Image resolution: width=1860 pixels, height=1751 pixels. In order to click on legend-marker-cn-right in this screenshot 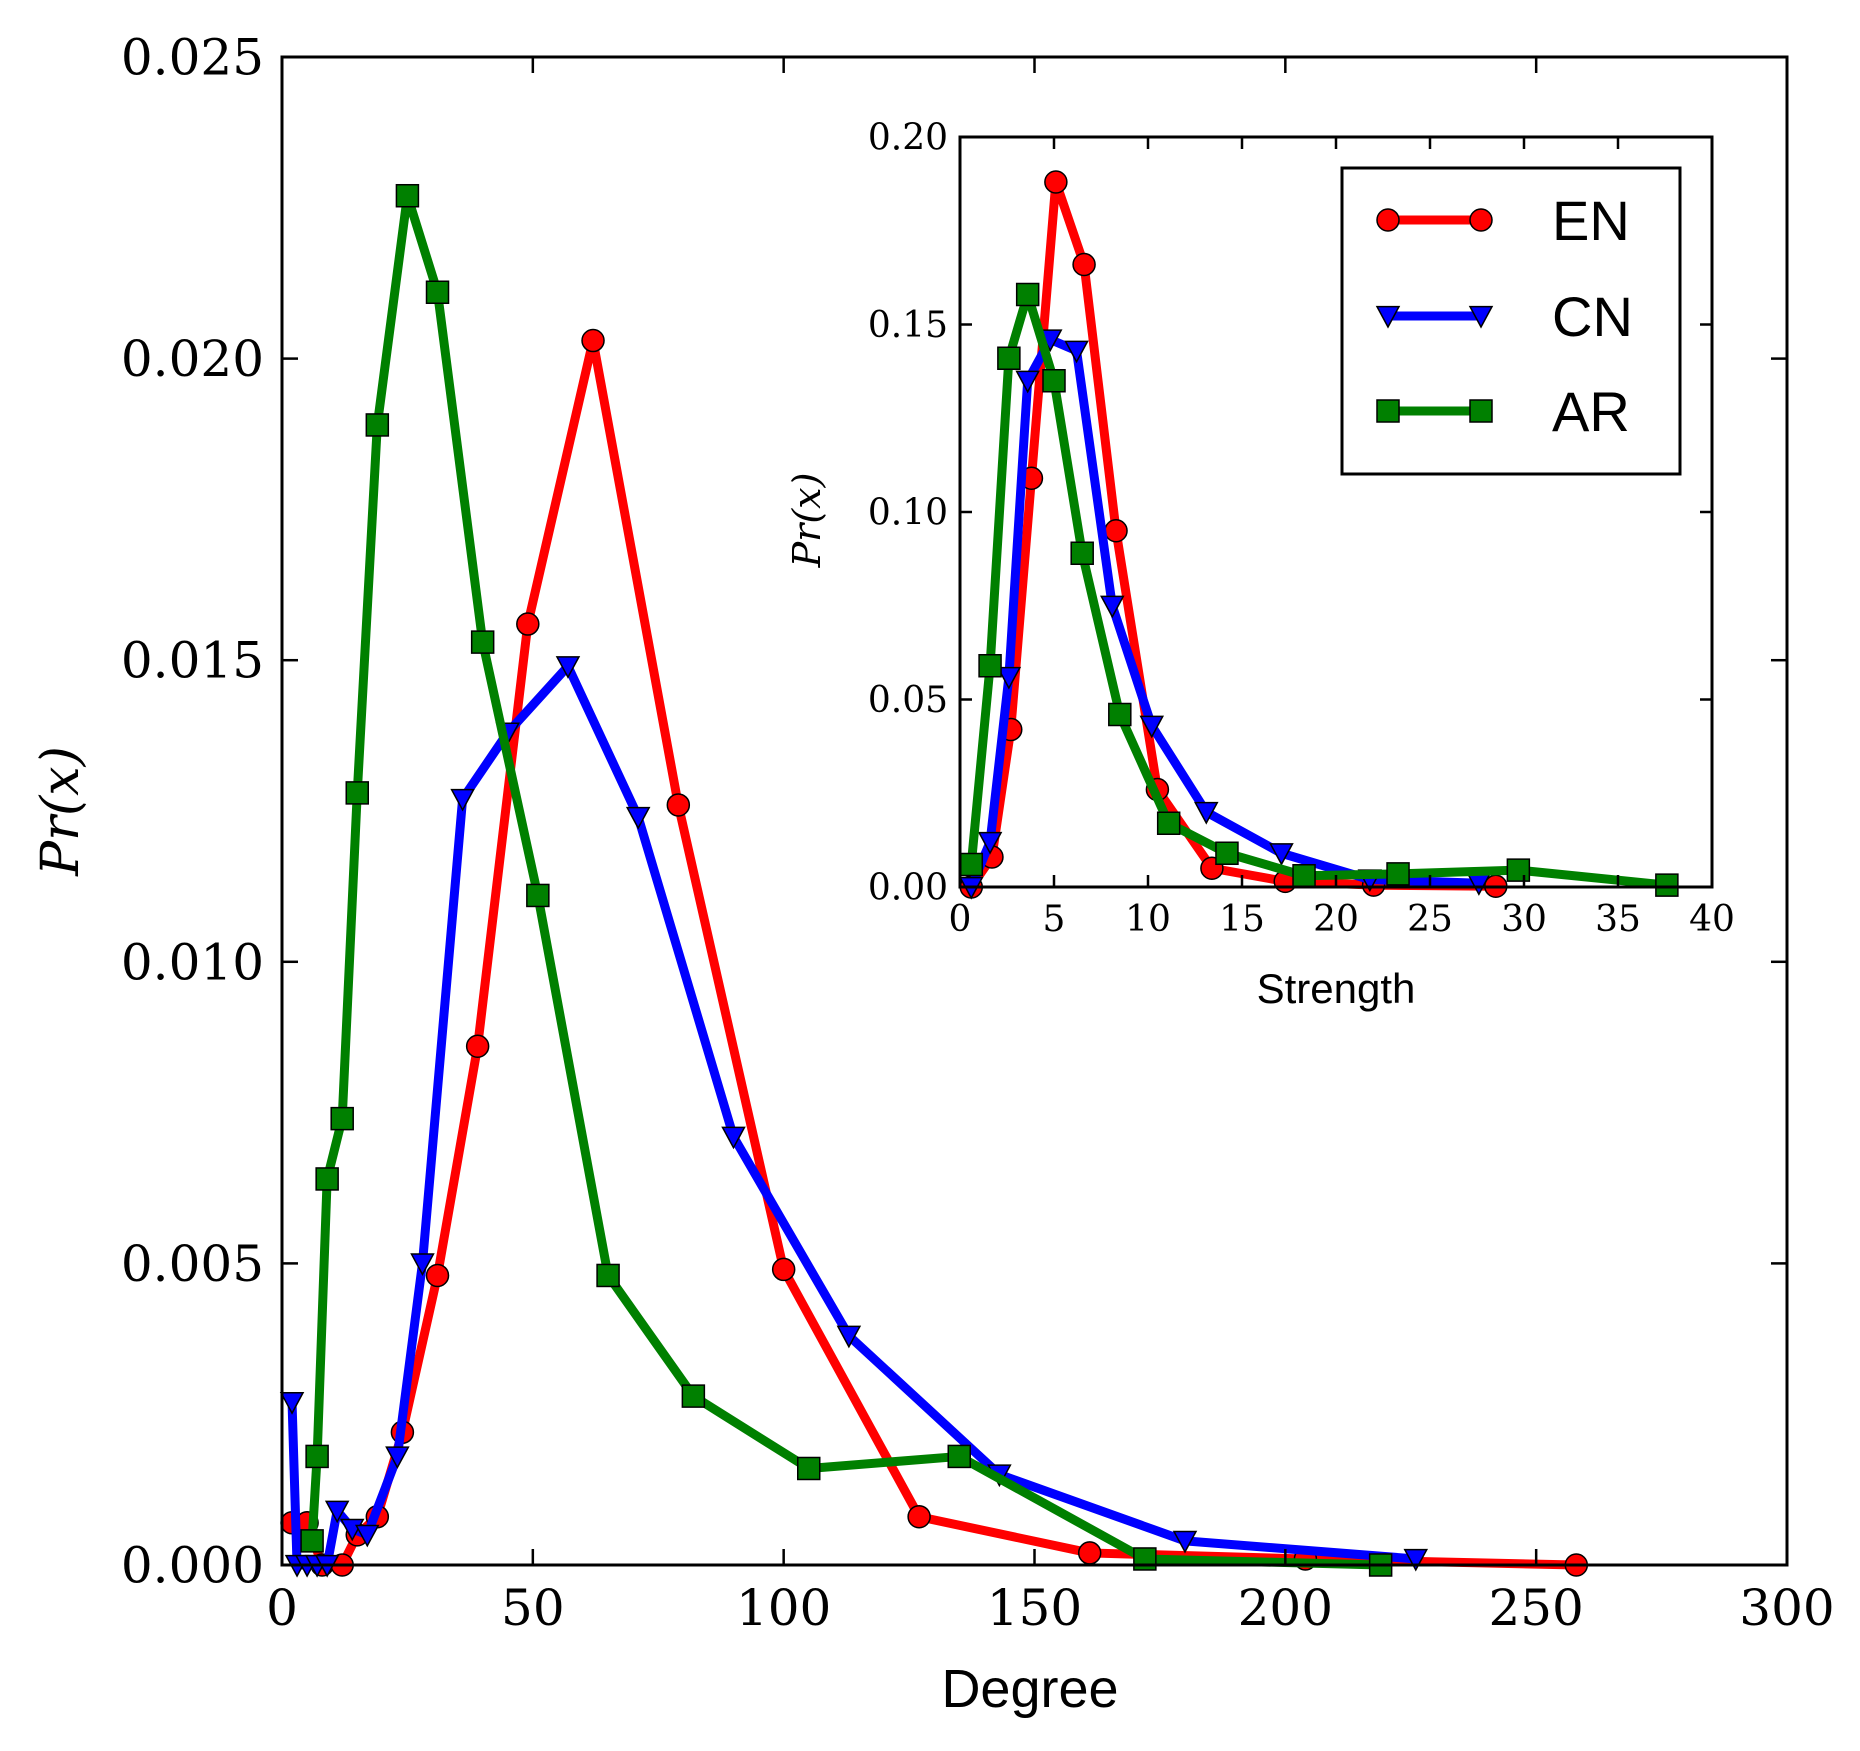, I will do `click(1481, 317)`.